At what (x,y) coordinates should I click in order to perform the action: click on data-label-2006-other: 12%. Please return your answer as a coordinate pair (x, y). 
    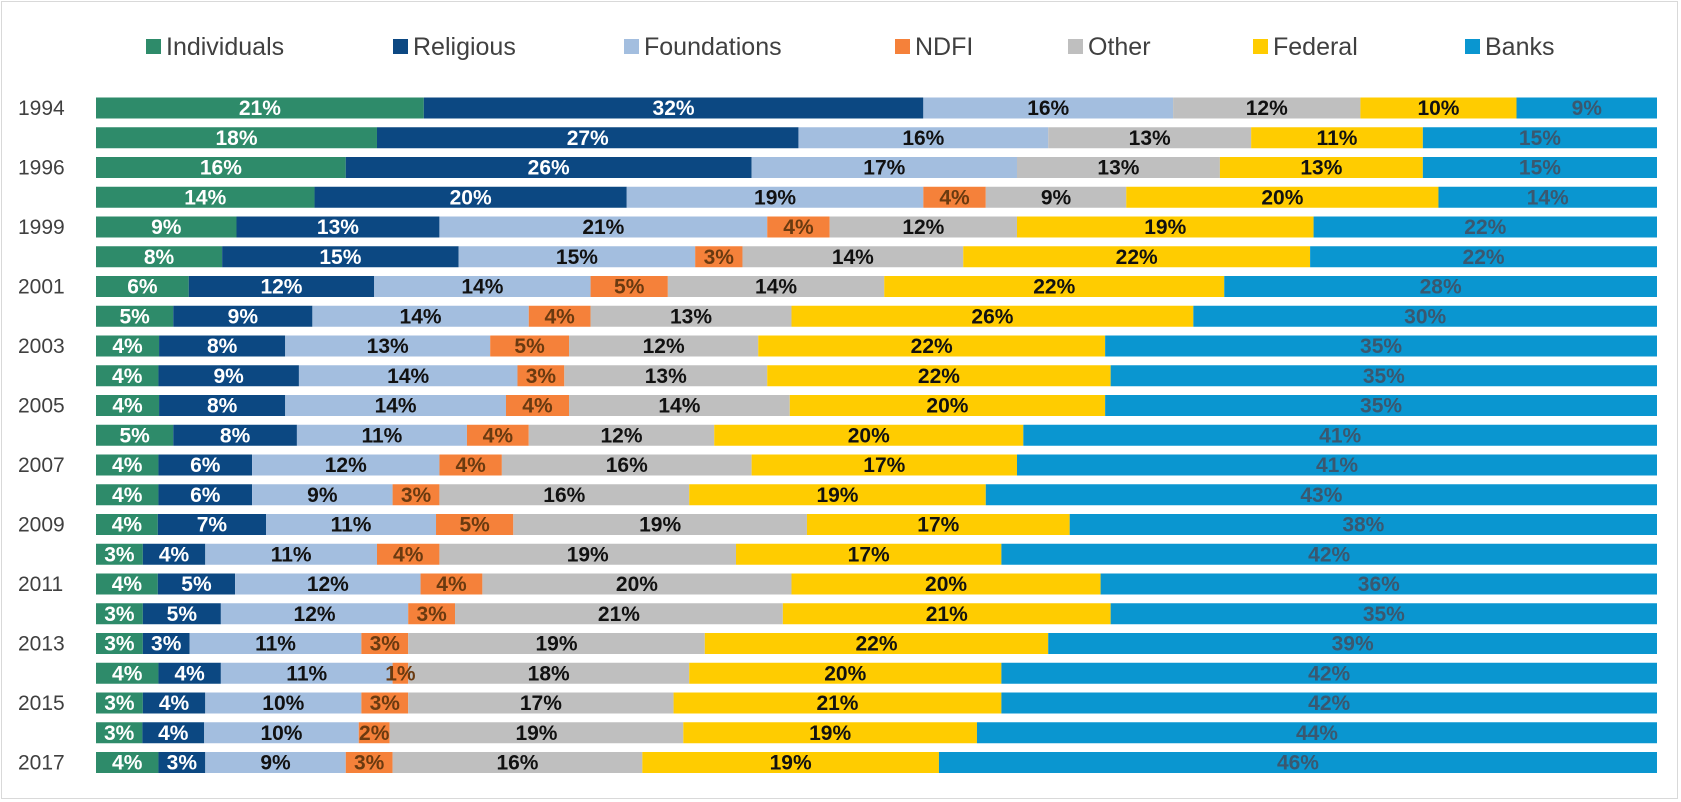
    Looking at the image, I should click on (621, 435).